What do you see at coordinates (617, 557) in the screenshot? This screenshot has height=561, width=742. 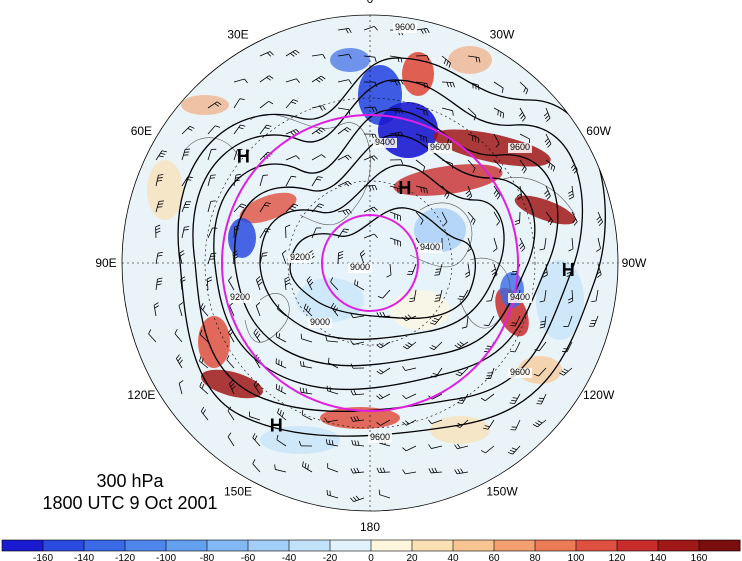 I see `colorbar-tick-label: 120` at bounding box center [617, 557].